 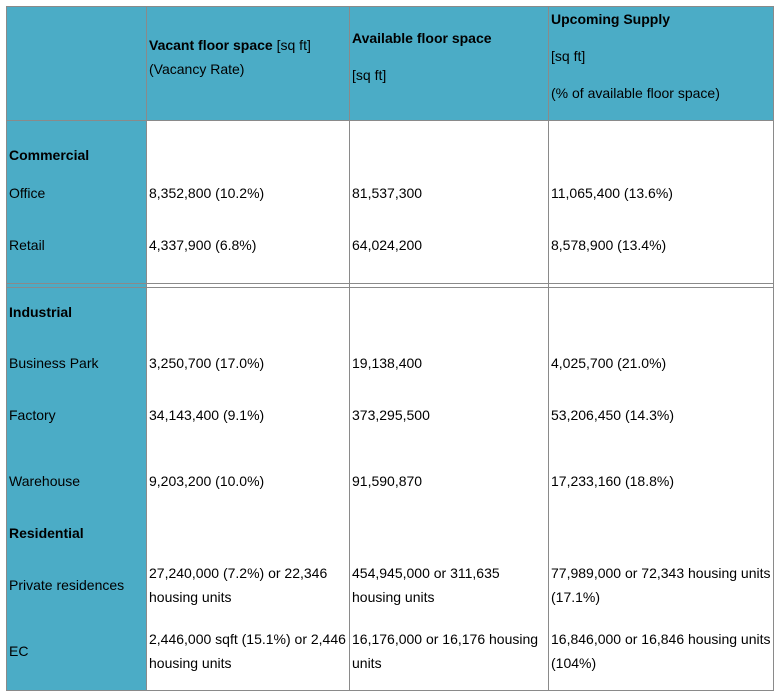 What do you see at coordinates (207, 481) in the screenshot?
I see `cell: 9,203,200 (10.0%)` at bounding box center [207, 481].